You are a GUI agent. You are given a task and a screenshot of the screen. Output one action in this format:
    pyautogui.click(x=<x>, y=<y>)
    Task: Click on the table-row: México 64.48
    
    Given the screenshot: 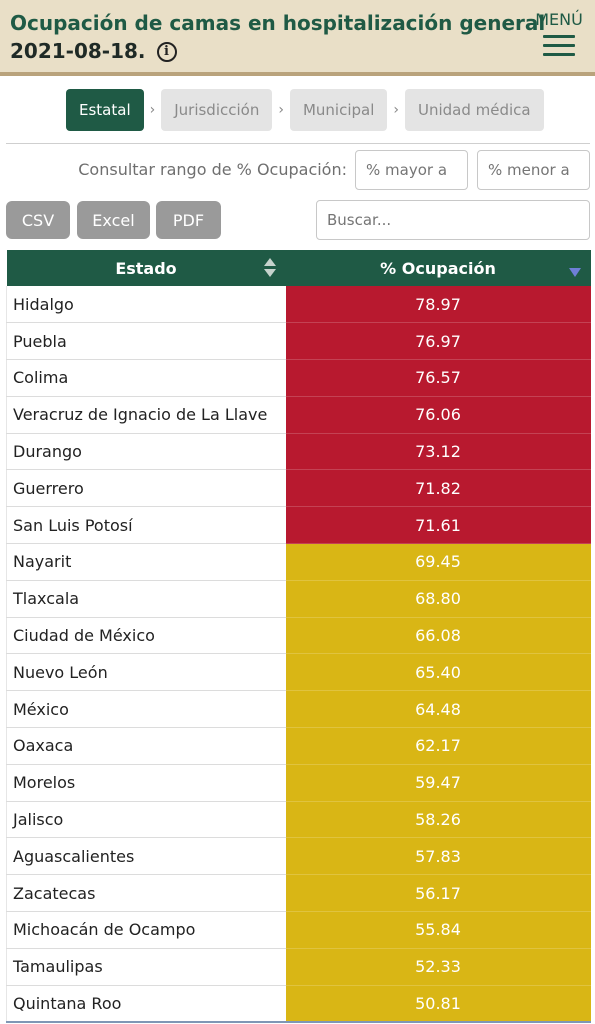 What is the action you would take?
    pyautogui.click(x=298, y=709)
    